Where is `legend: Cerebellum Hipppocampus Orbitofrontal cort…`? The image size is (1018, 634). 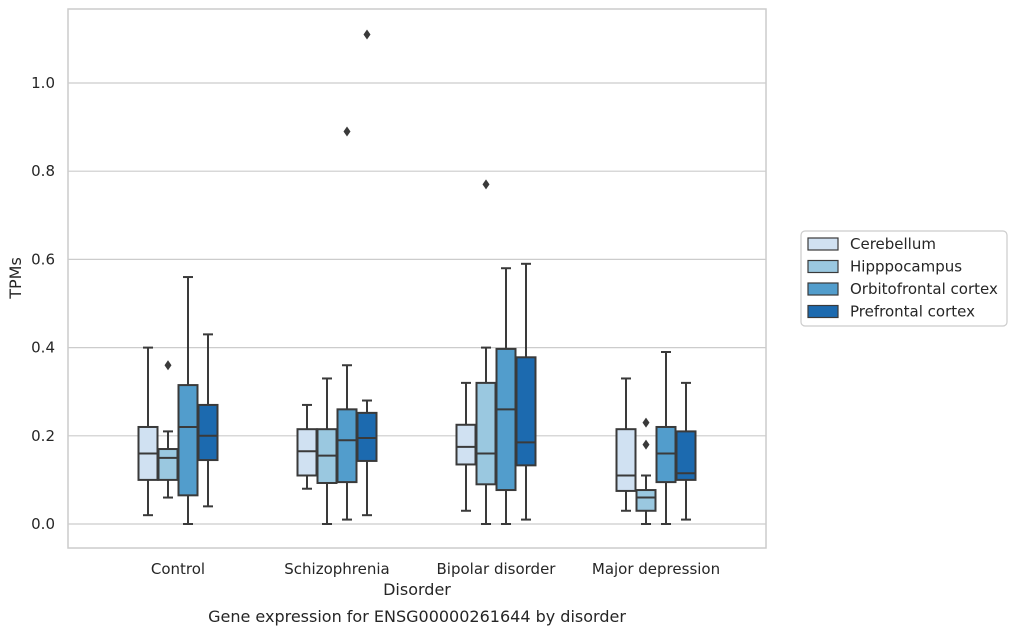 legend: Cerebellum Hipppocampus Orbitofrontal cort… is located at coordinates (904, 278).